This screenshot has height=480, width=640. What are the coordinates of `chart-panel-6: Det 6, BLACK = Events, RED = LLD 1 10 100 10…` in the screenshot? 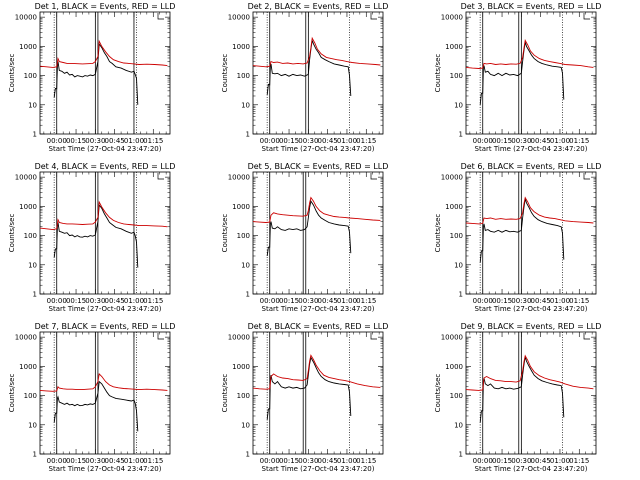 It's located at (517, 237).